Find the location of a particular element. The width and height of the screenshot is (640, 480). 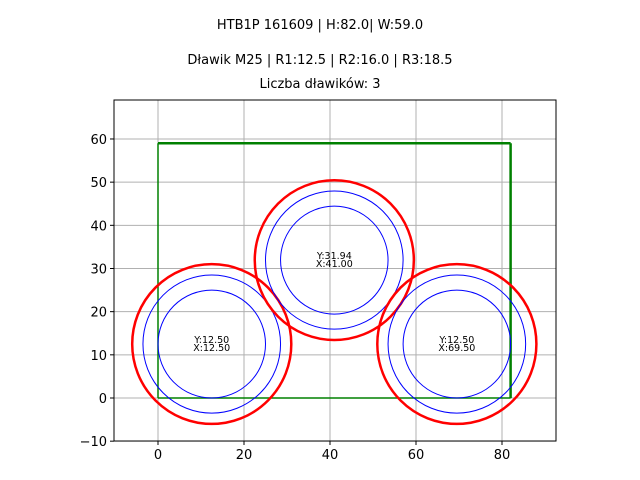

chart-subtitle: Dławik M25 | R1:12.5 | R2:16.0 | R3:18.5 is located at coordinates (320, 60).